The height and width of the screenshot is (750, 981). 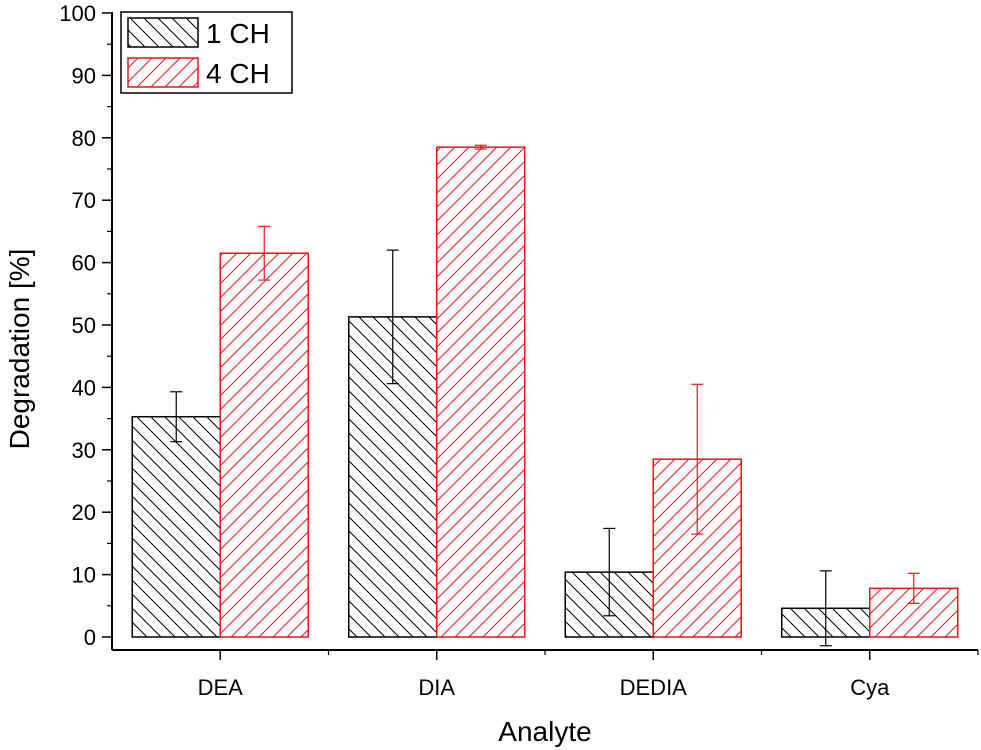 I want to click on error-bar-dea-1ch, so click(x=176, y=417).